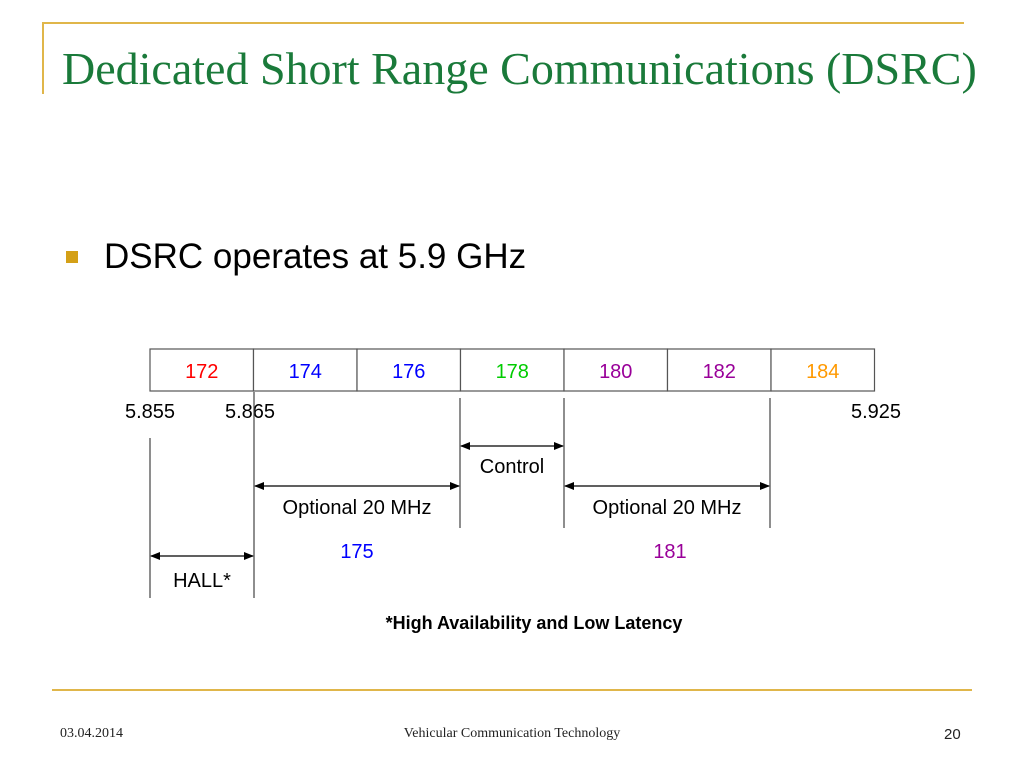 This screenshot has height=768, width=1024. Describe the element at coordinates (512, 733) in the screenshot. I see `footer-title: Vehicular Communication Technology` at that location.